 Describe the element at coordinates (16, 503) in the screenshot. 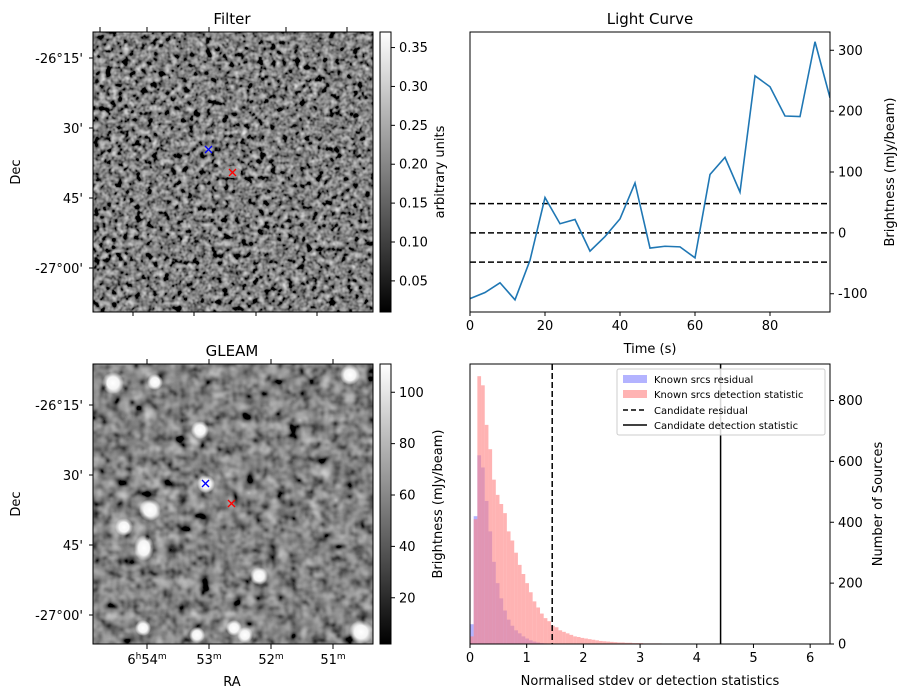

I see `gleam-ylabel: Dec` at that location.